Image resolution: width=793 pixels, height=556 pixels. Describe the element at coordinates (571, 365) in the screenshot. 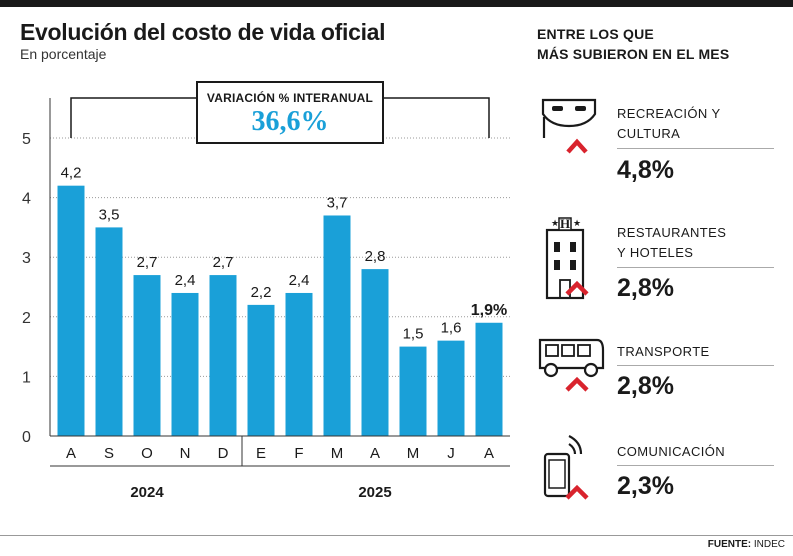

I see `bus-icon` at that location.